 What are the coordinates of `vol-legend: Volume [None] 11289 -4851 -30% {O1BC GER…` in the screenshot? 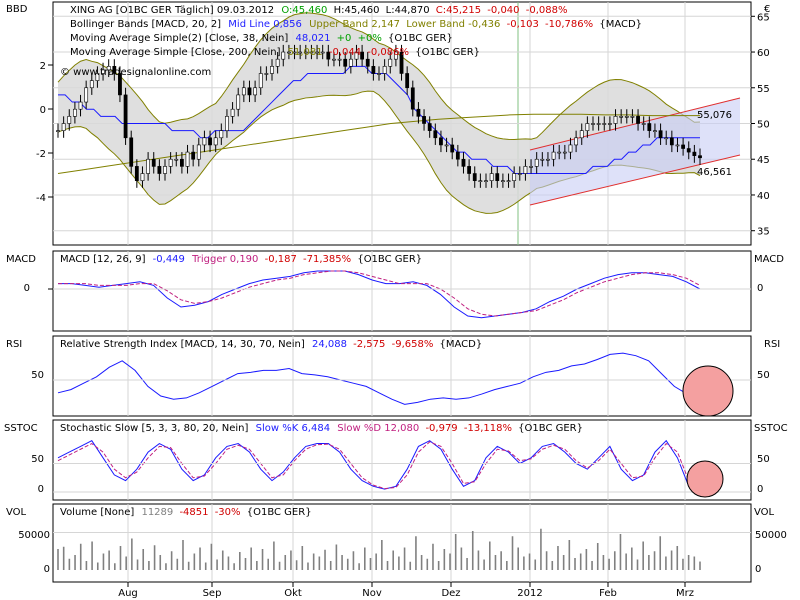 It's located at (186, 512).